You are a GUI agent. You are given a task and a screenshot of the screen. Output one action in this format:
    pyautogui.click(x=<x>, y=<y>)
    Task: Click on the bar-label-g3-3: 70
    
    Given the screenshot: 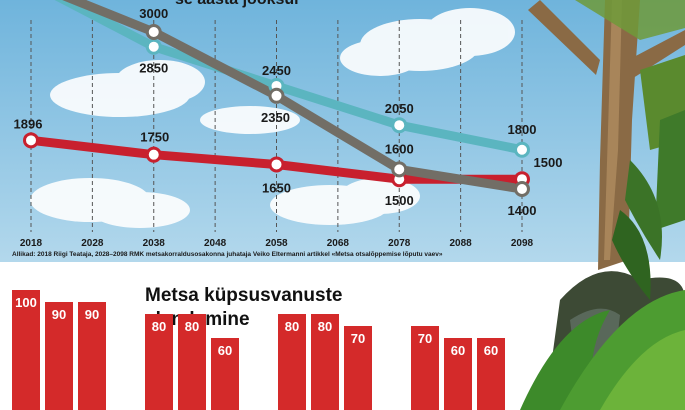 What is the action you would take?
    pyautogui.click(x=358, y=338)
    